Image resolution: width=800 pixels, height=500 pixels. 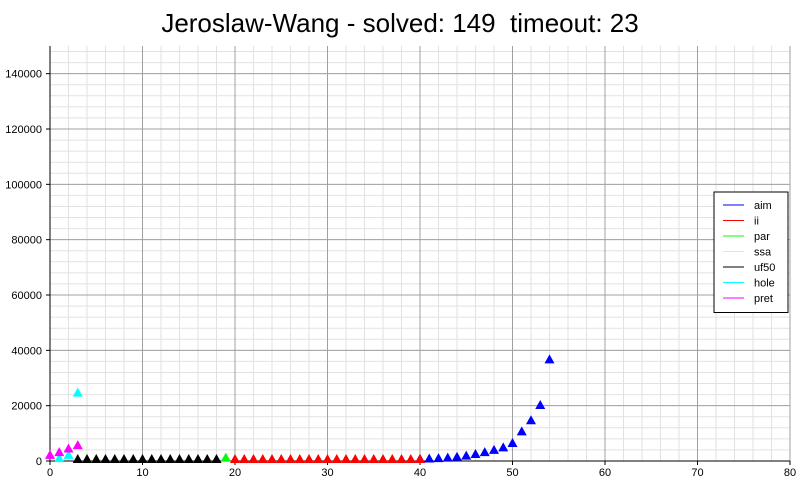 What do you see at coordinates (26, 407) in the screenshot?
I see `y-tick-label: 20000` at bounding box center [26, 407].